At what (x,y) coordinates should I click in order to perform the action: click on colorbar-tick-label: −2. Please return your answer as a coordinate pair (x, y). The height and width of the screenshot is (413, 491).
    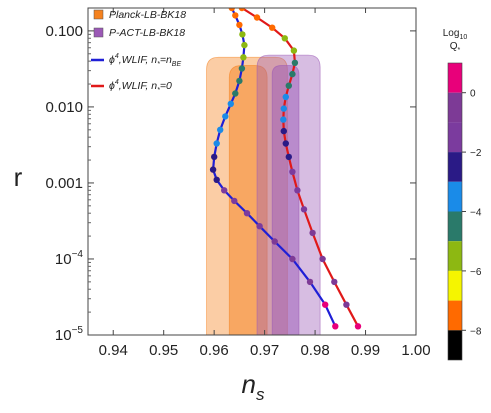
    Looking at the image, I should click on (476, 153).